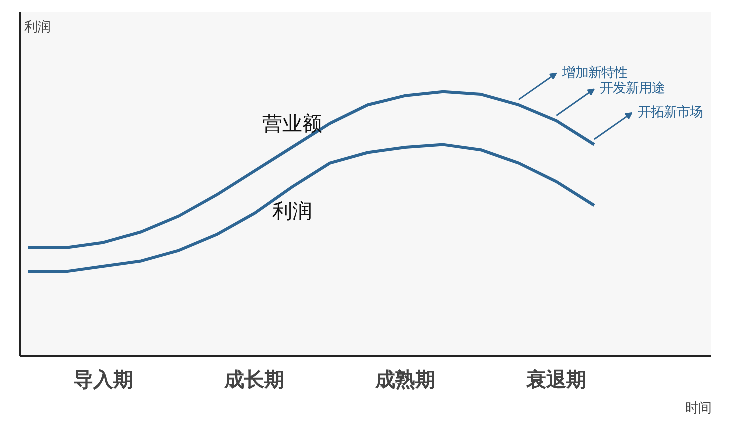 This screenshot has width=739, height=421. What do you see at coordinates (594, 73) in the screenshot?
I see `text: 增加新特性` at bounding box center [594, 73].